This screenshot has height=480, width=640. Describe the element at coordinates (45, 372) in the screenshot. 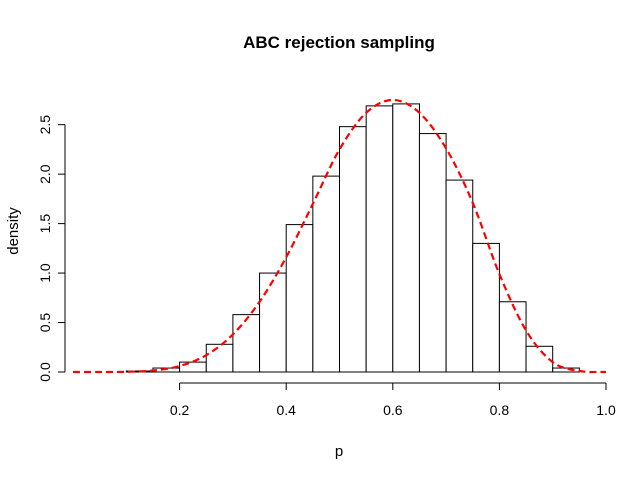

I see `y-tick-label: 0.0` at that location.